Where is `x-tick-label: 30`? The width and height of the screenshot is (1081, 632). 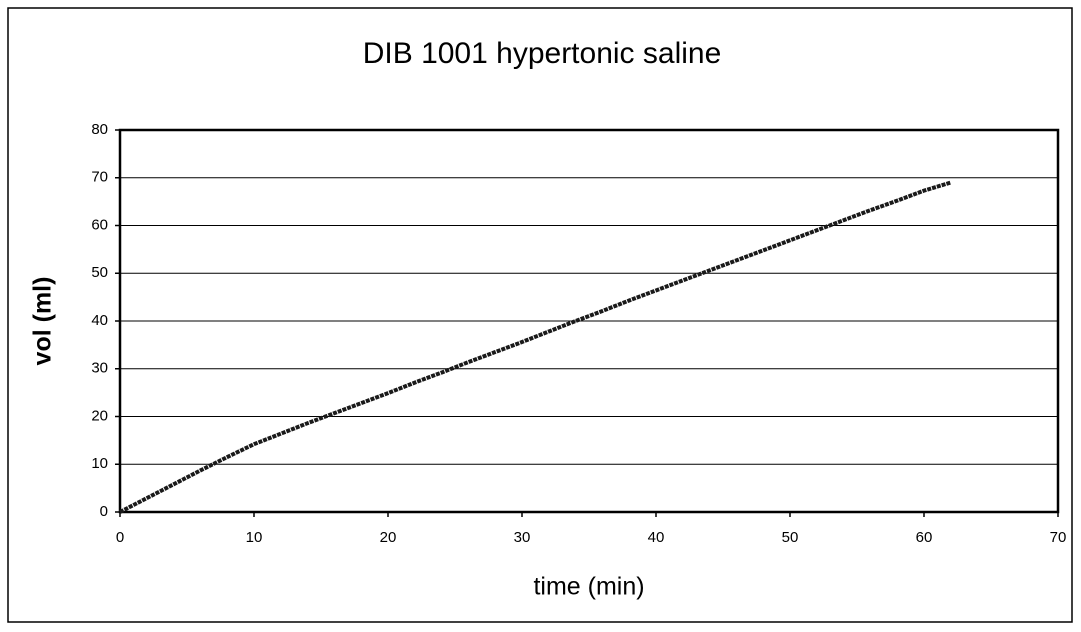
x-tick-label: 30 is located at coordinates (522, 537).